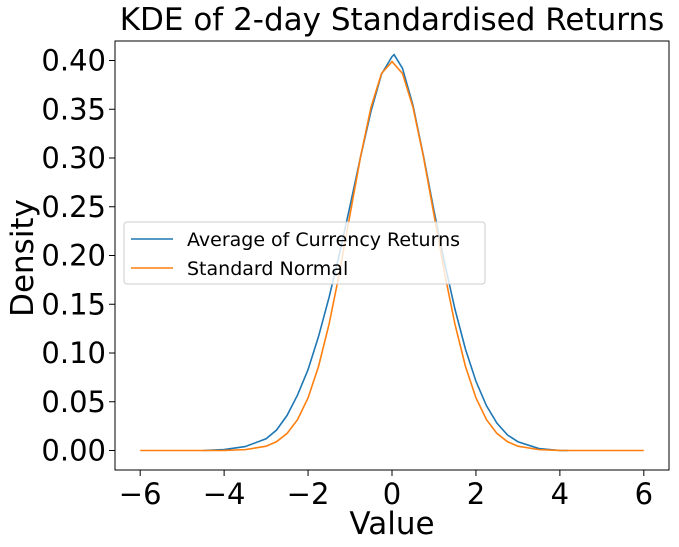 This screenshot has height=547, width=679. Describe the element at coordinates (224, 494) in the screenshot. I see `x-tick-label: −4` at that location.